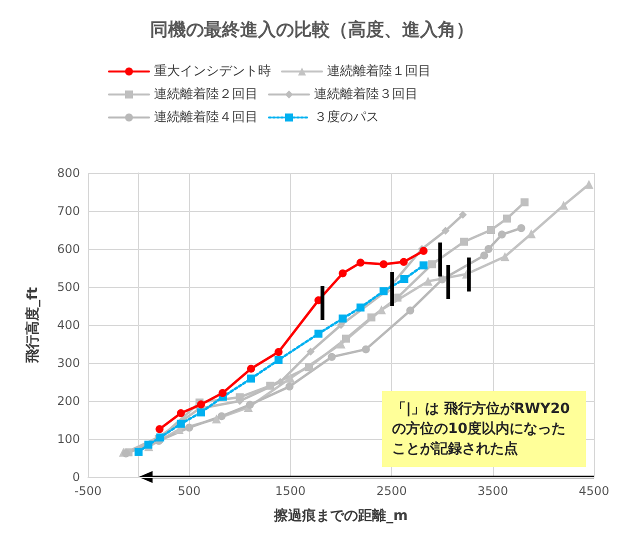 Image resolution: width=624 pixels, height=547 pixels. Describe the element at coordinates (68, 211) in the screenshot. I see `y-tick-label: 700` at that location.